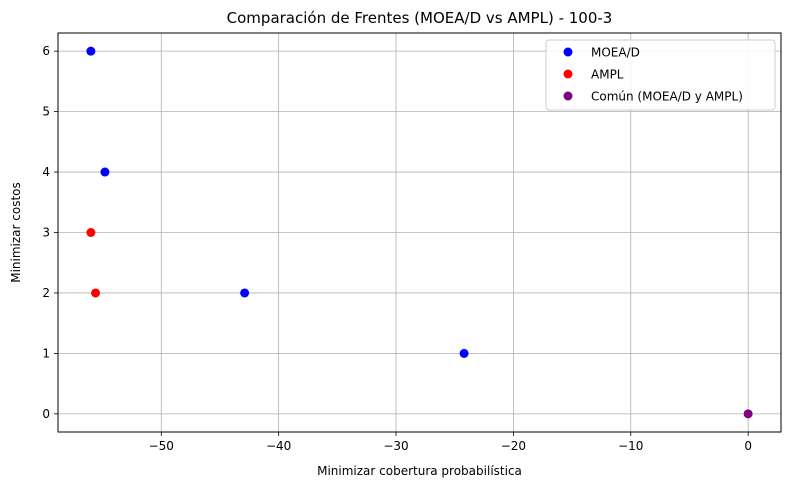  Describe the element at coordinates (615, 53) in the screenshot. I see `legend-label: MOEA/D` at that location.